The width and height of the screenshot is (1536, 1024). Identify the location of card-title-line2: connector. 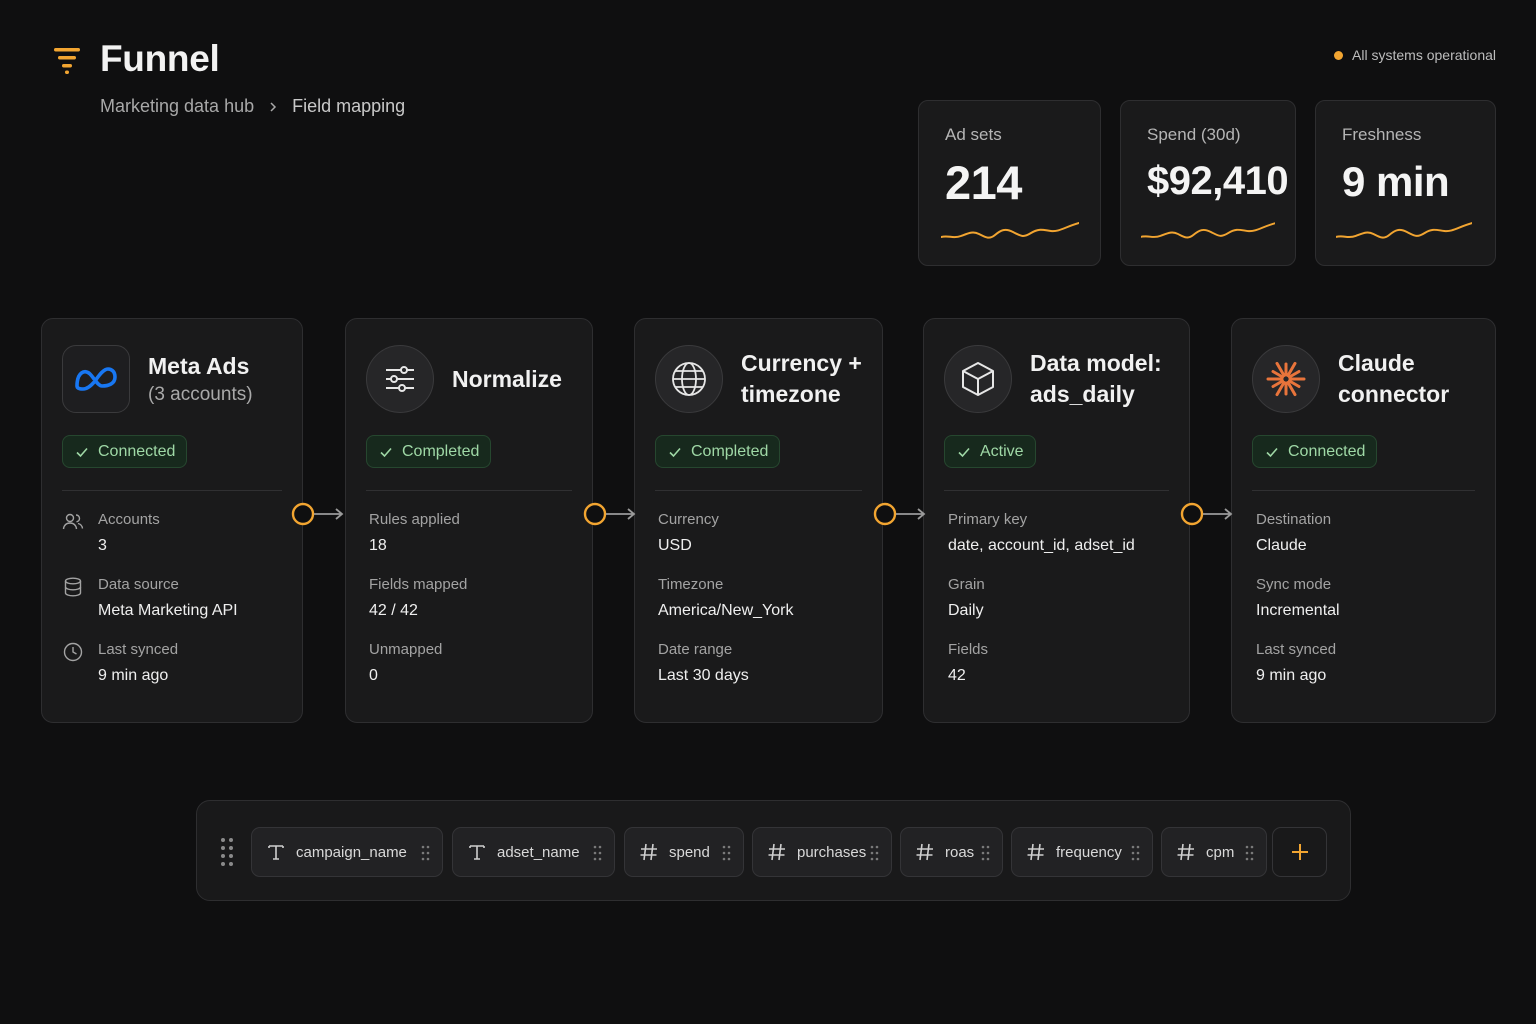
(1394, 394).